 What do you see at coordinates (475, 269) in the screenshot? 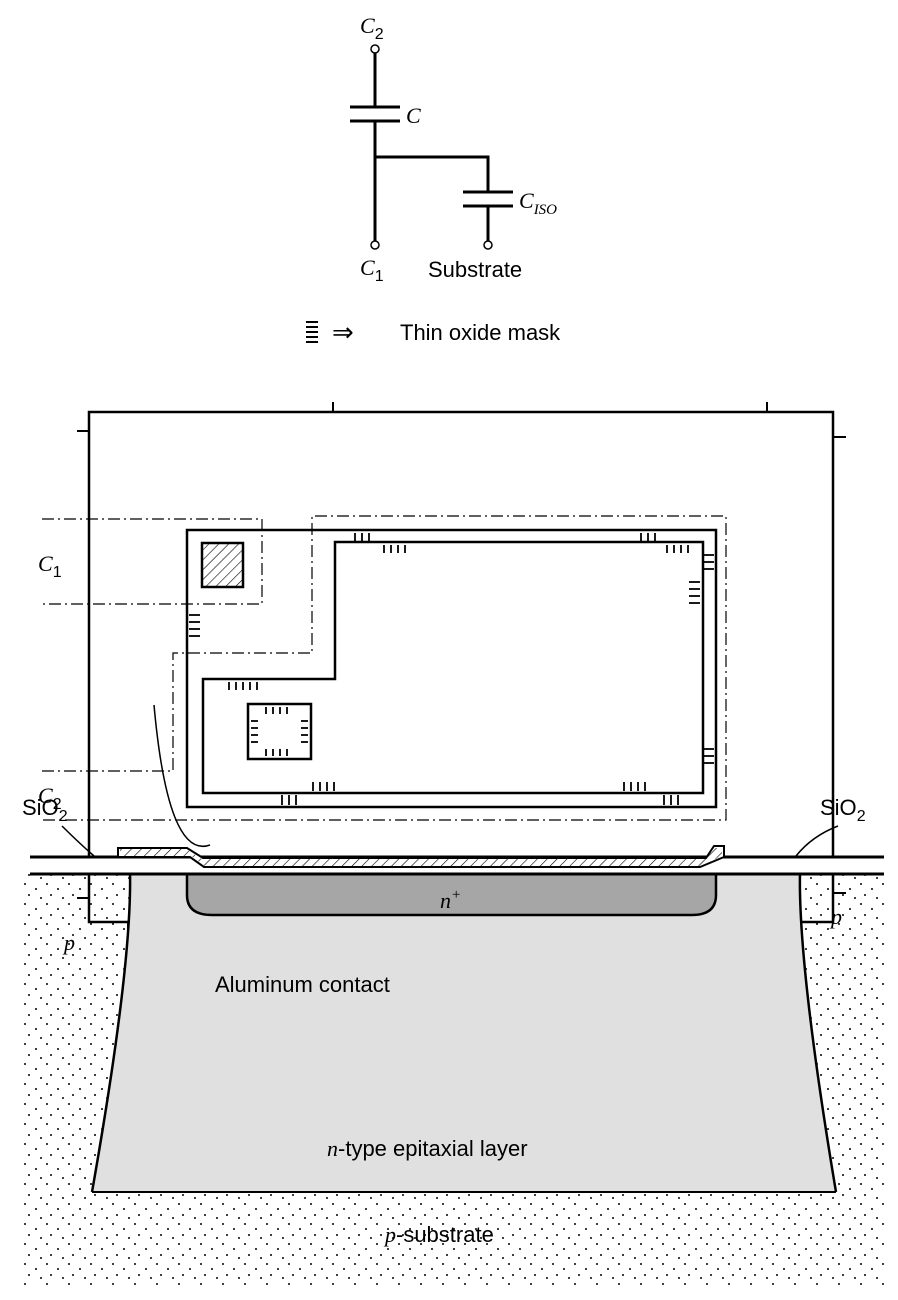
I see `terminal-substrate-label: Substrate` at bounding box center [475, 269].